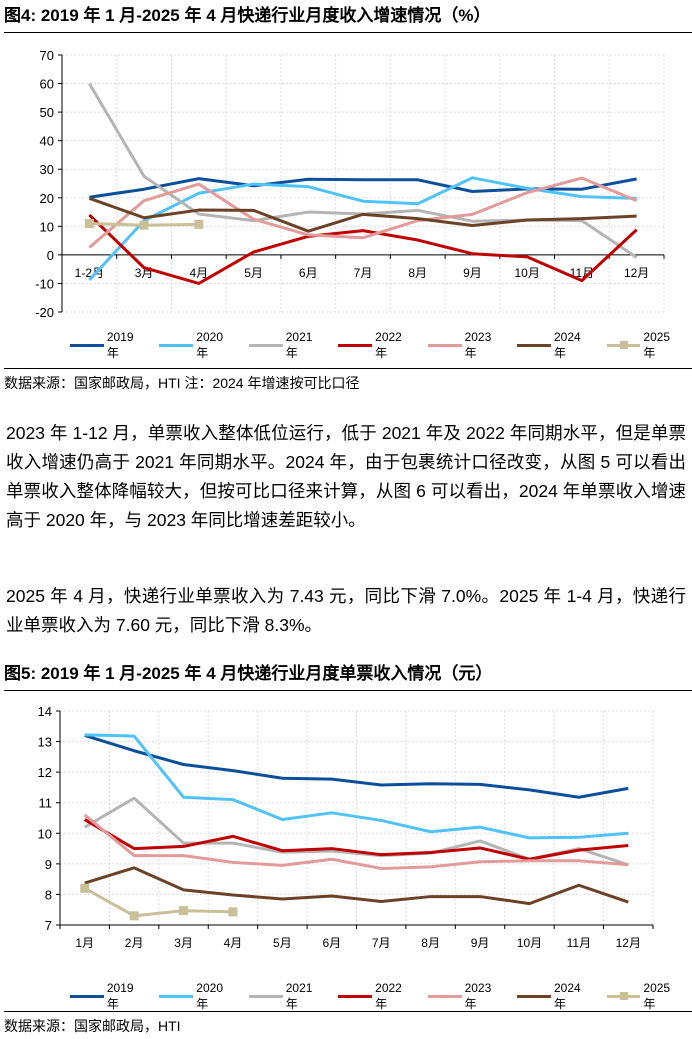  Describe the element at coordinates (45, 772) in the screenshot. I see `y-tick-label: 12` at that location.